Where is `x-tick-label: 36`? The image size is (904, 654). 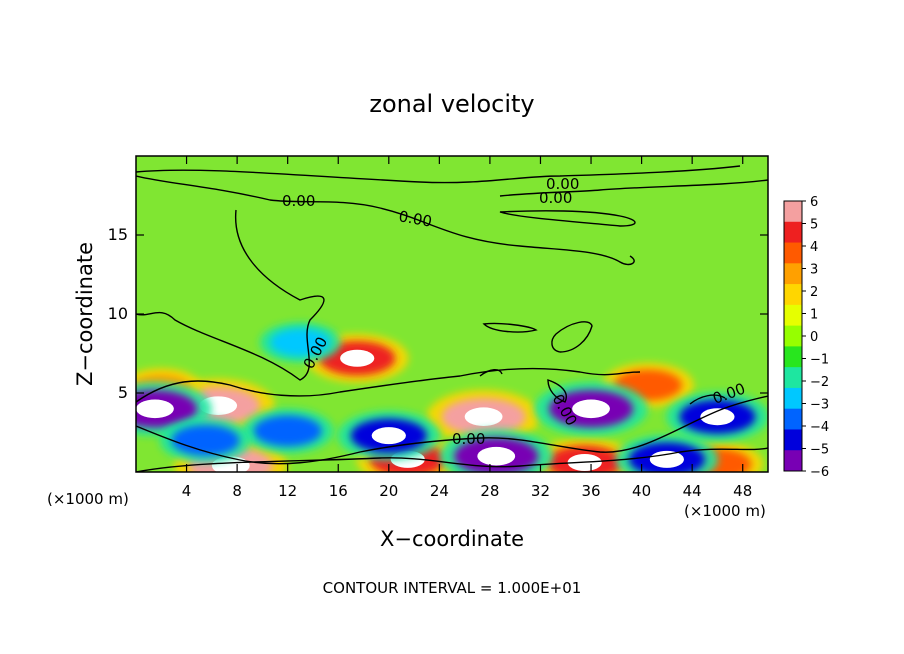 x-tick-label: 36 is located at coordinates (590, 491).